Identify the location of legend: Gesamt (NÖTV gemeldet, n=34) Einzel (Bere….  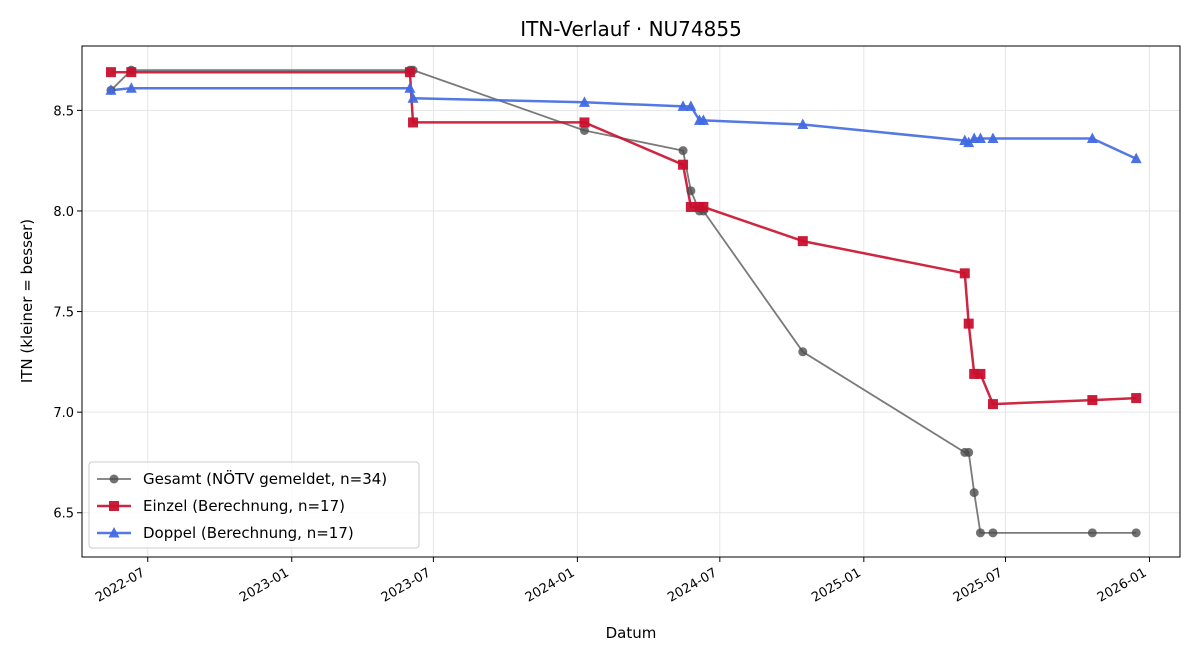
(254, 505).